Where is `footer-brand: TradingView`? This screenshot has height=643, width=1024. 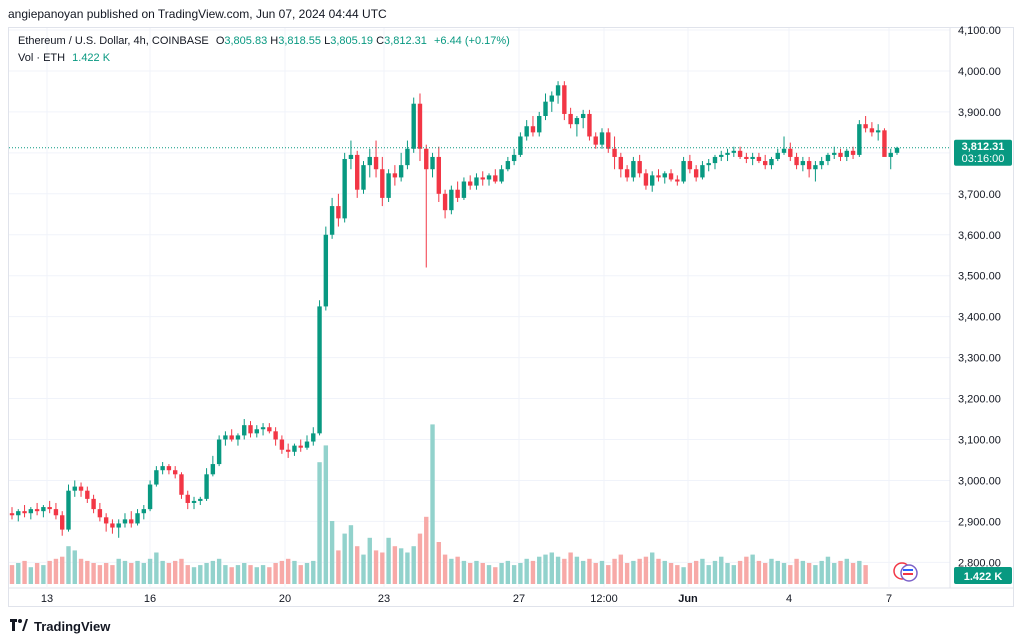
footer-brand: TradingView is located at coordinates (60, 626).